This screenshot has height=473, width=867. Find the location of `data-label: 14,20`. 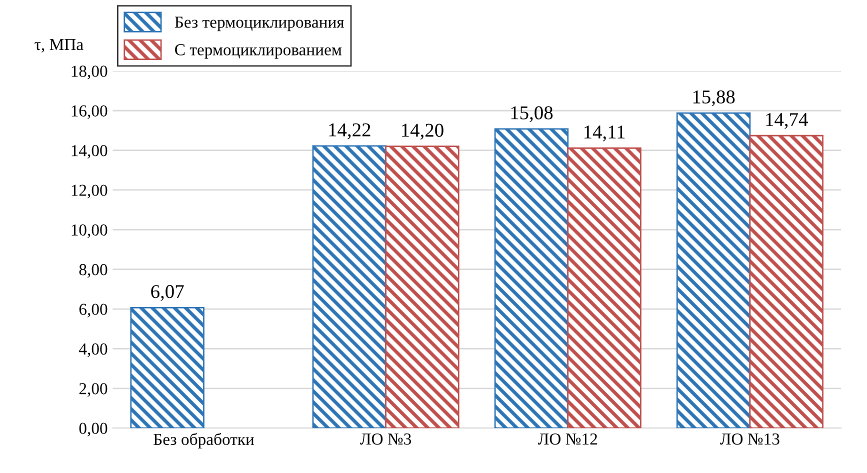

data-label: 14,20 is located at coordinates (423, 132).